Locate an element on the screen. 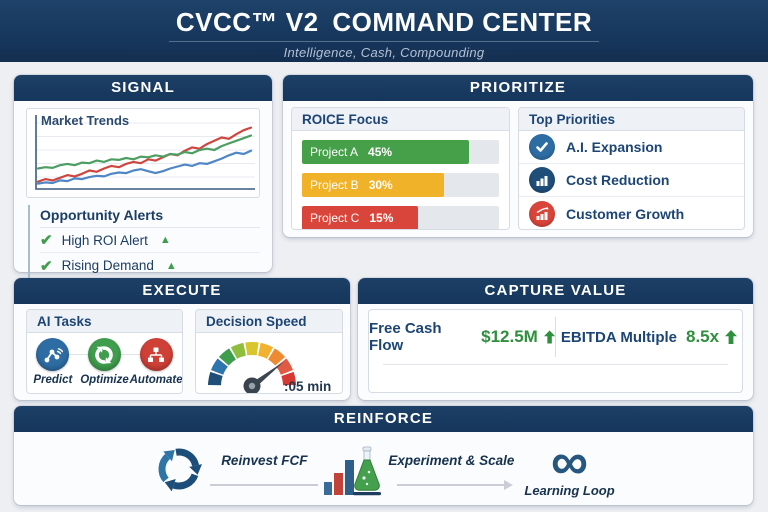 This screenshot has width=768, height=512. ai-task-automate: Automate is located at coordinates (156, 362).